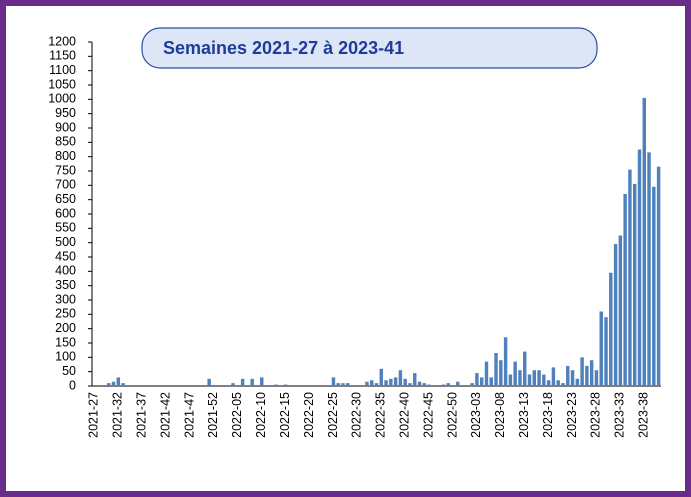 The width and height of the screenshot is (691, 497). What do you see at coordinates (62, 84) in the screenshot?
I see `y-tick-label: 1050` at bounding box center [62, 84].